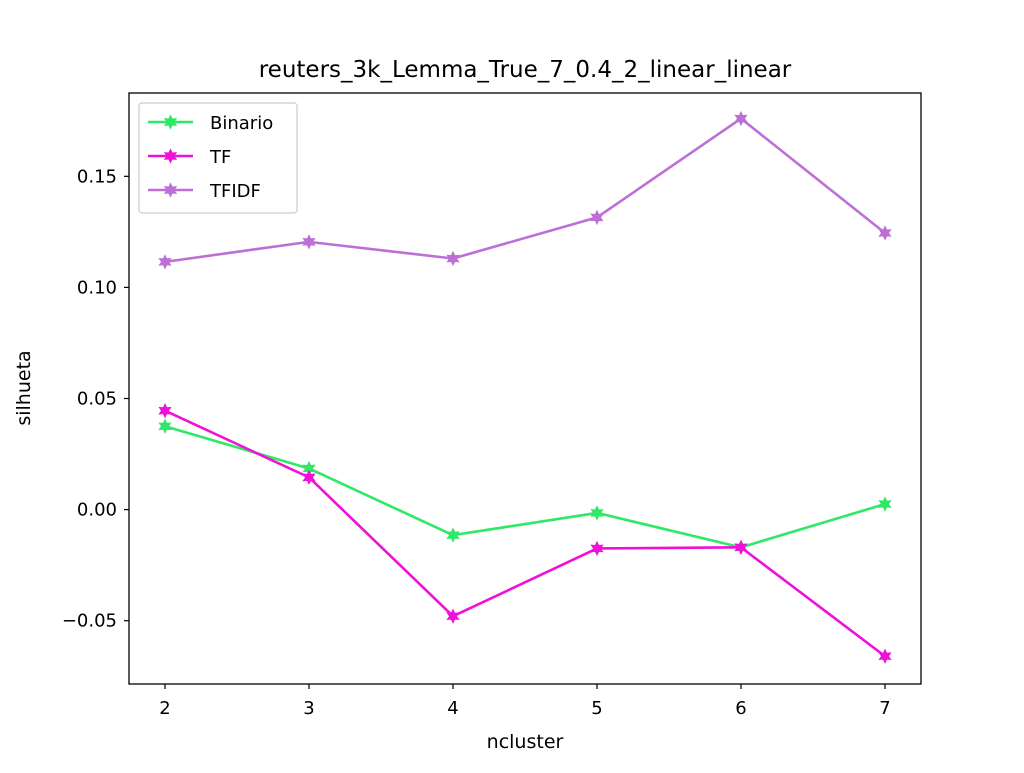  I want to click on series-line-tfidf, so click(525, 190).